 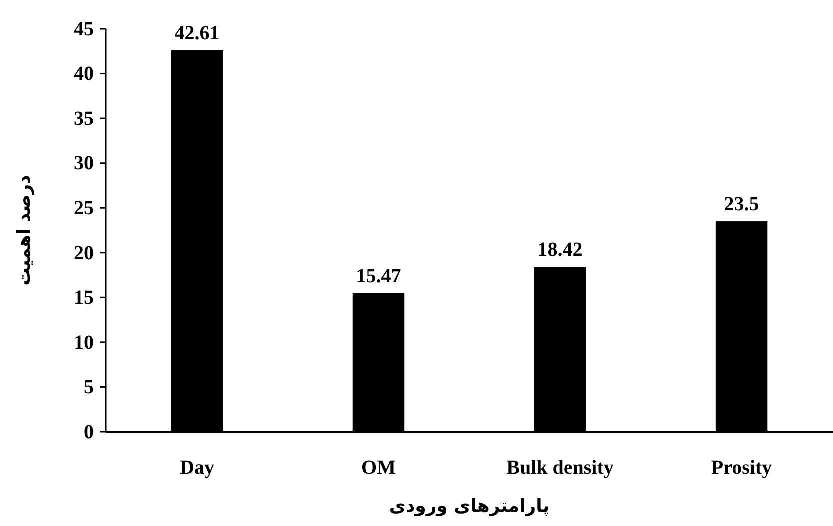 I want to click on y-axis-title: درصد اهمیت, so click(x=24, y=230).